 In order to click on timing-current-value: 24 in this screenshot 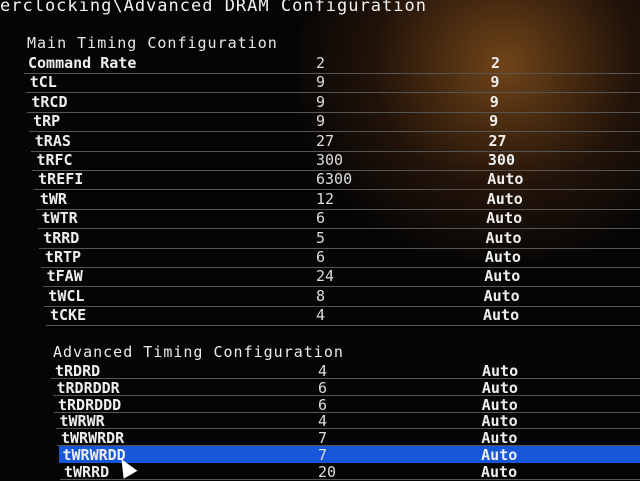, I will do `click(325, 276)`.